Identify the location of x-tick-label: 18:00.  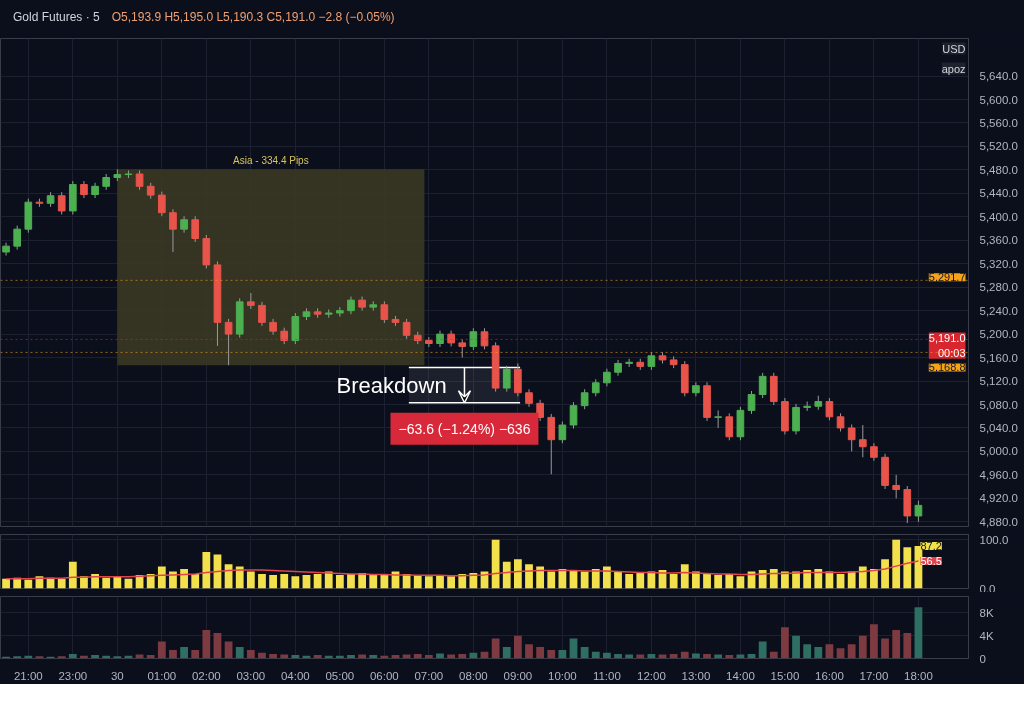
(918, 675).